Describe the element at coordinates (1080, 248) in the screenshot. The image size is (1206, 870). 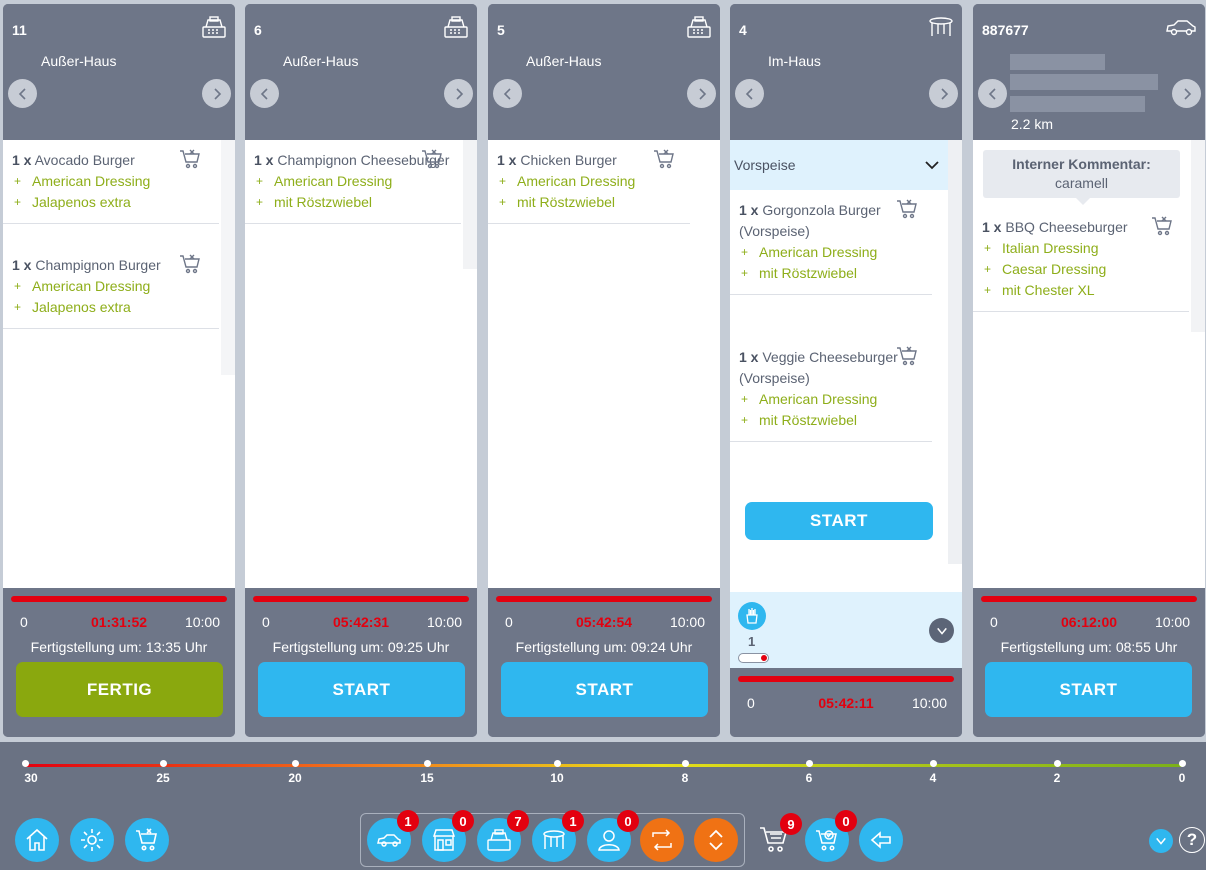
I see `item-modifier: Italian Dressing` at that location.